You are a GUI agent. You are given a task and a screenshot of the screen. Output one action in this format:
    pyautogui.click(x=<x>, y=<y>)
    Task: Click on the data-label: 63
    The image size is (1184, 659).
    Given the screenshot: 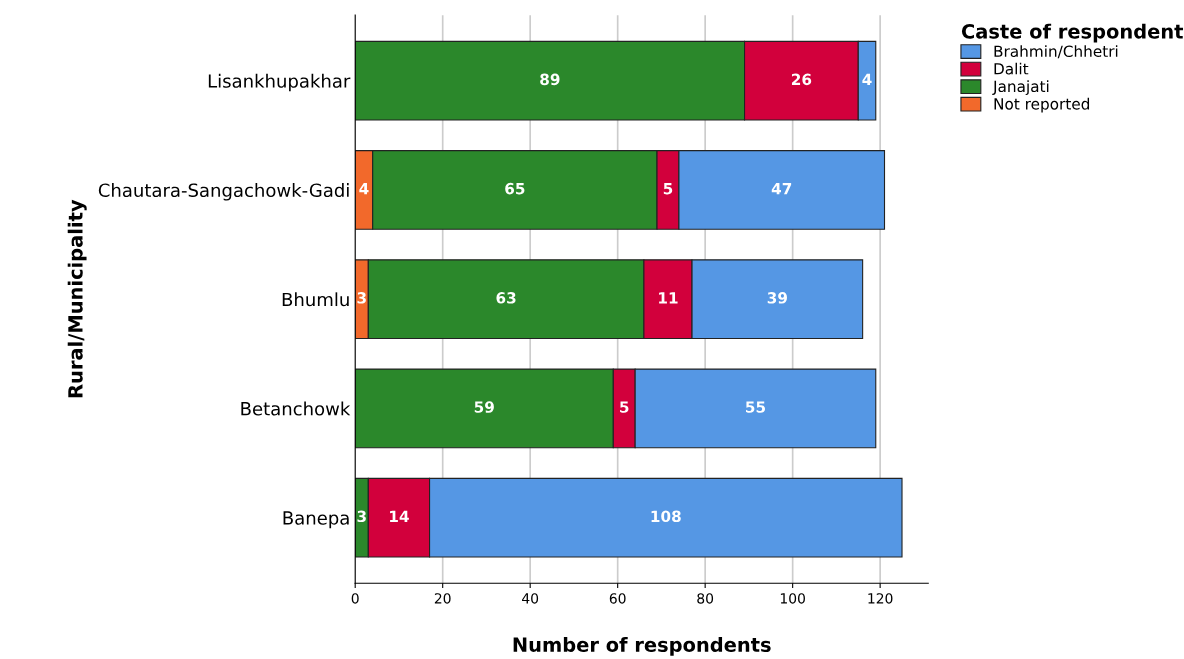 What is the action you would take?
    pyautogui.click(x=506, y=298)
    